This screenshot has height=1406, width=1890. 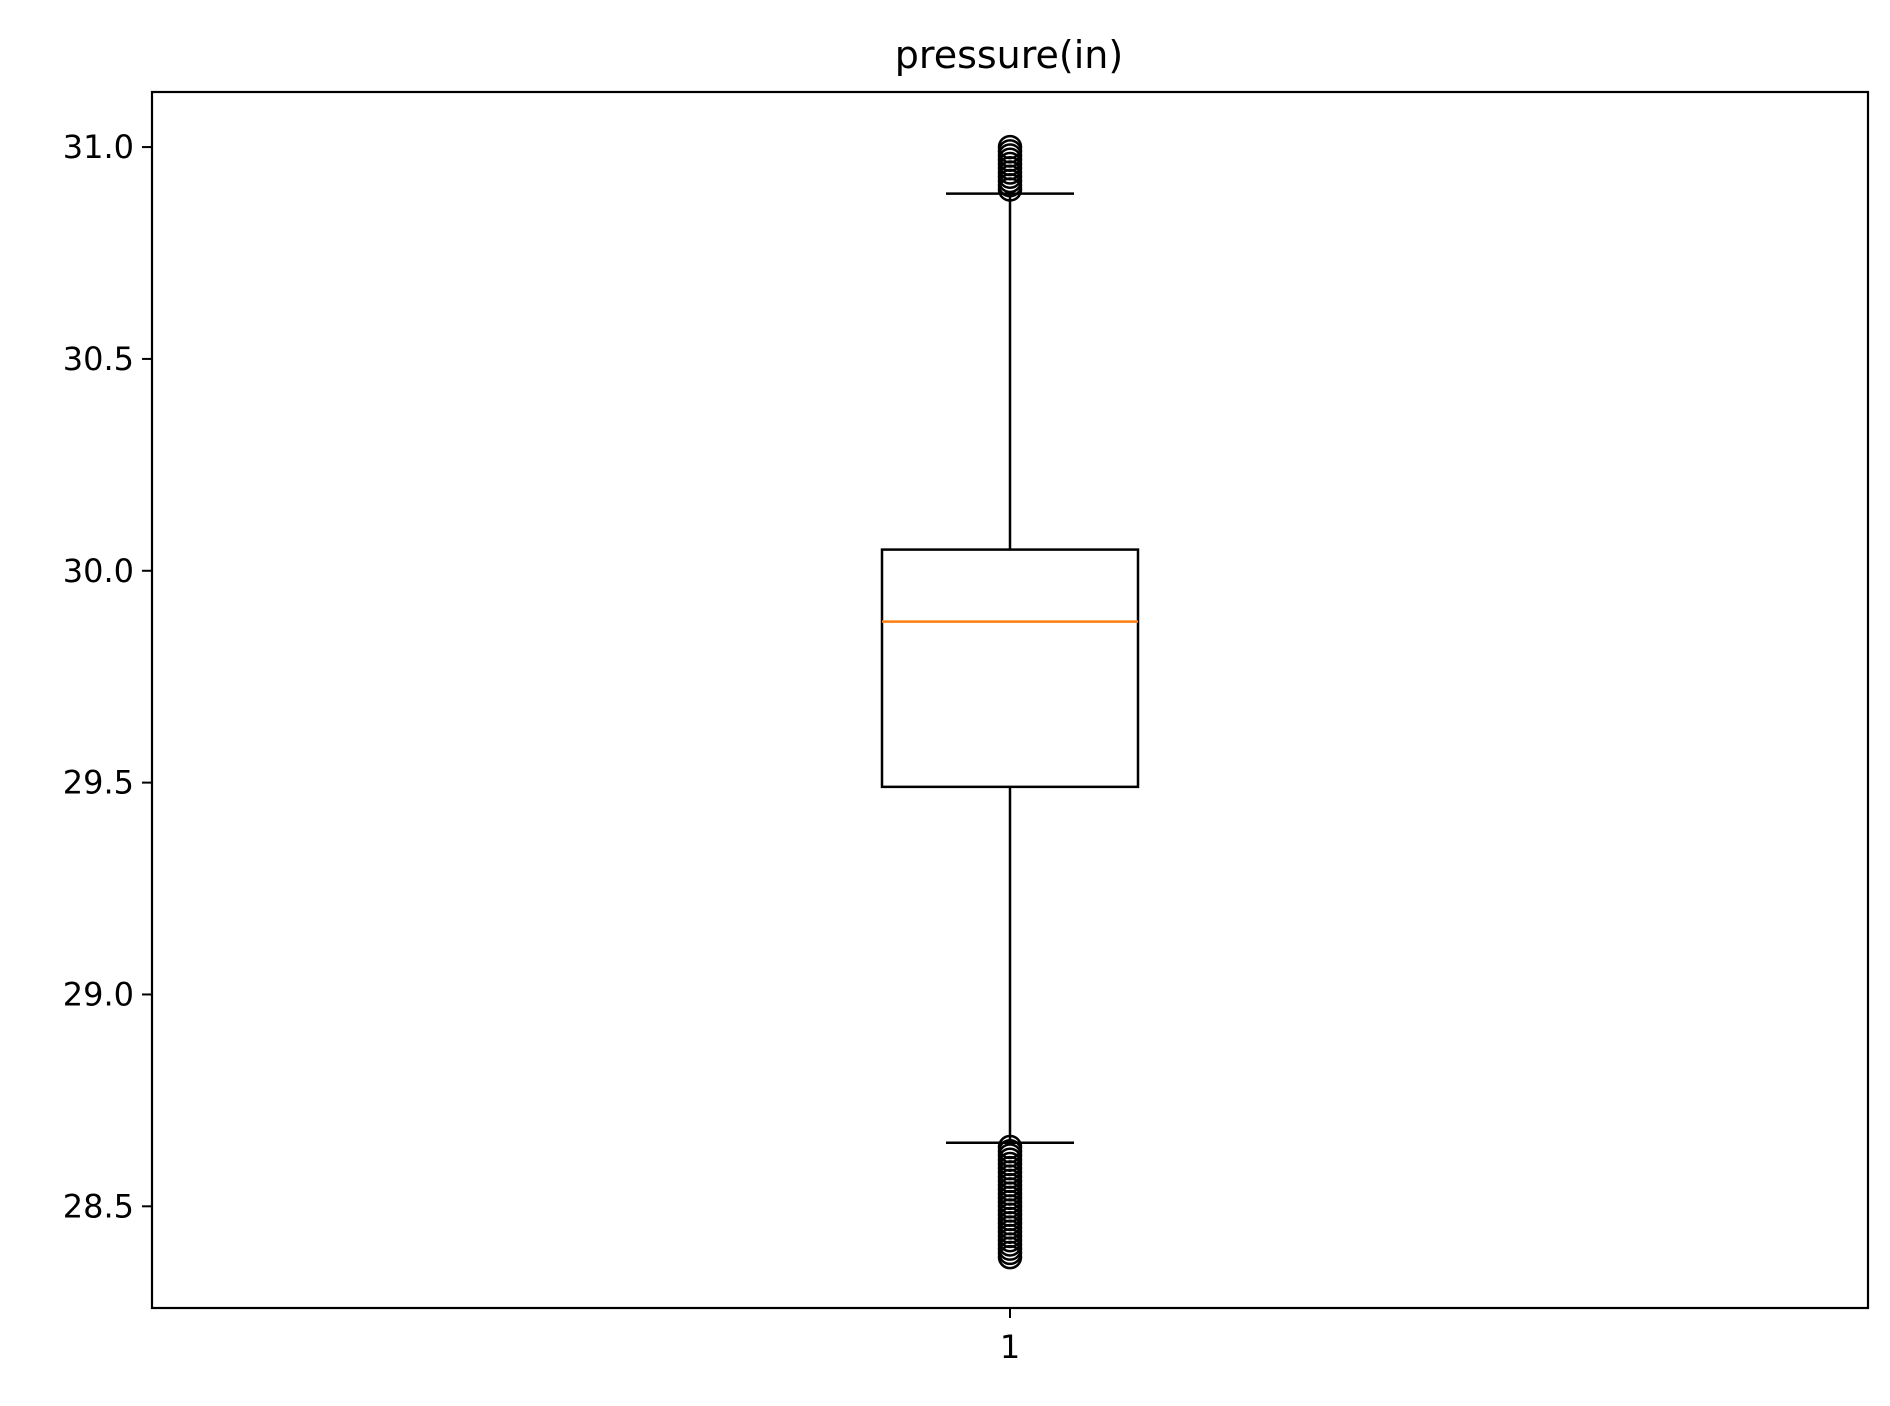 What do you see at coordinates (1010, 668) in the screenshot?
I see `box-iqr` at bounding box center [1010, 668].